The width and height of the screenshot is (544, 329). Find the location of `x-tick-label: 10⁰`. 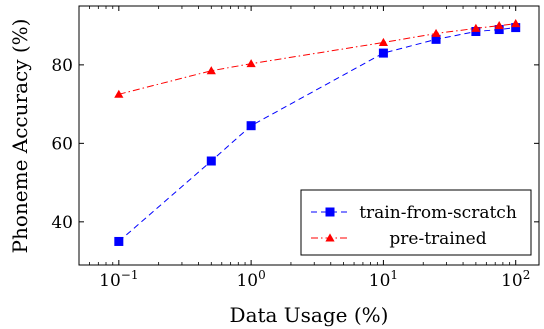

x-tick-label: 10⁰ is located at coordinates (250, 279).